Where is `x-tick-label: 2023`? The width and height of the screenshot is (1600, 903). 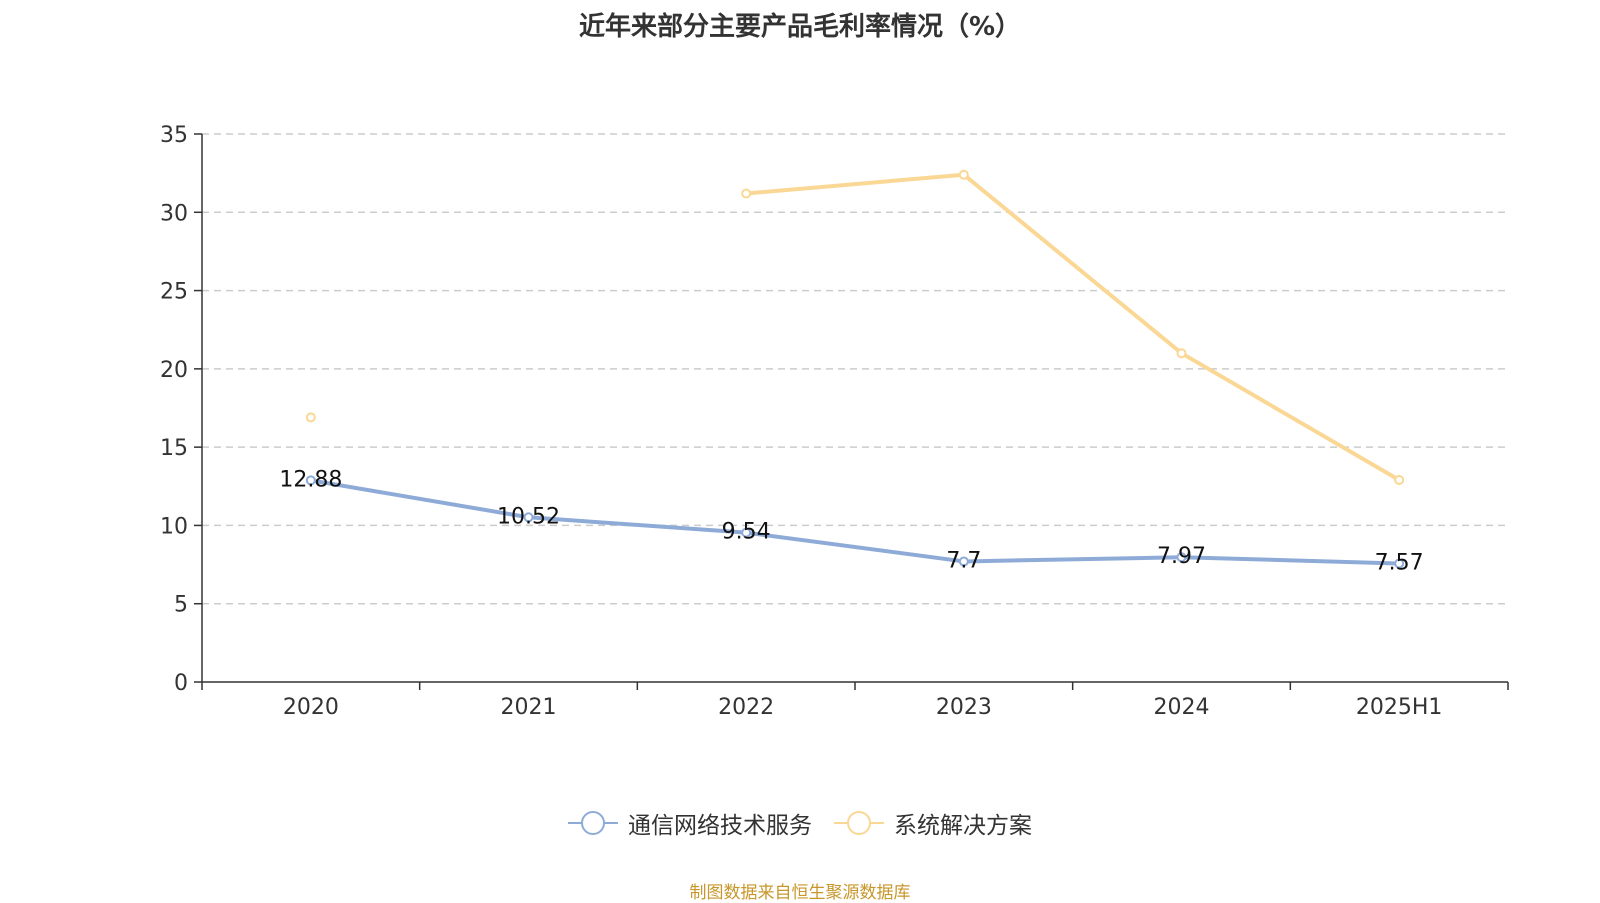
x-tick-label: 2023 is located at coordinates (964, 707).